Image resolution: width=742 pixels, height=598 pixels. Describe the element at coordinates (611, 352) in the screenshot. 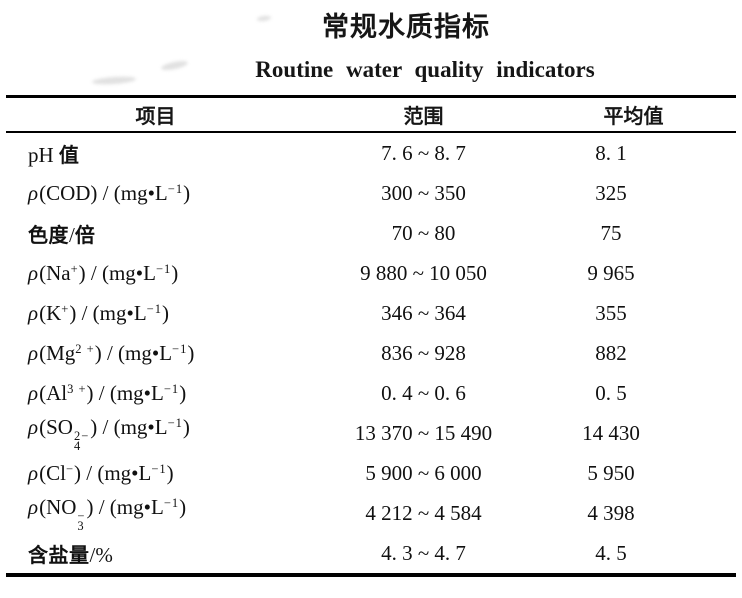

I see `row-average-value: 882` at that location.